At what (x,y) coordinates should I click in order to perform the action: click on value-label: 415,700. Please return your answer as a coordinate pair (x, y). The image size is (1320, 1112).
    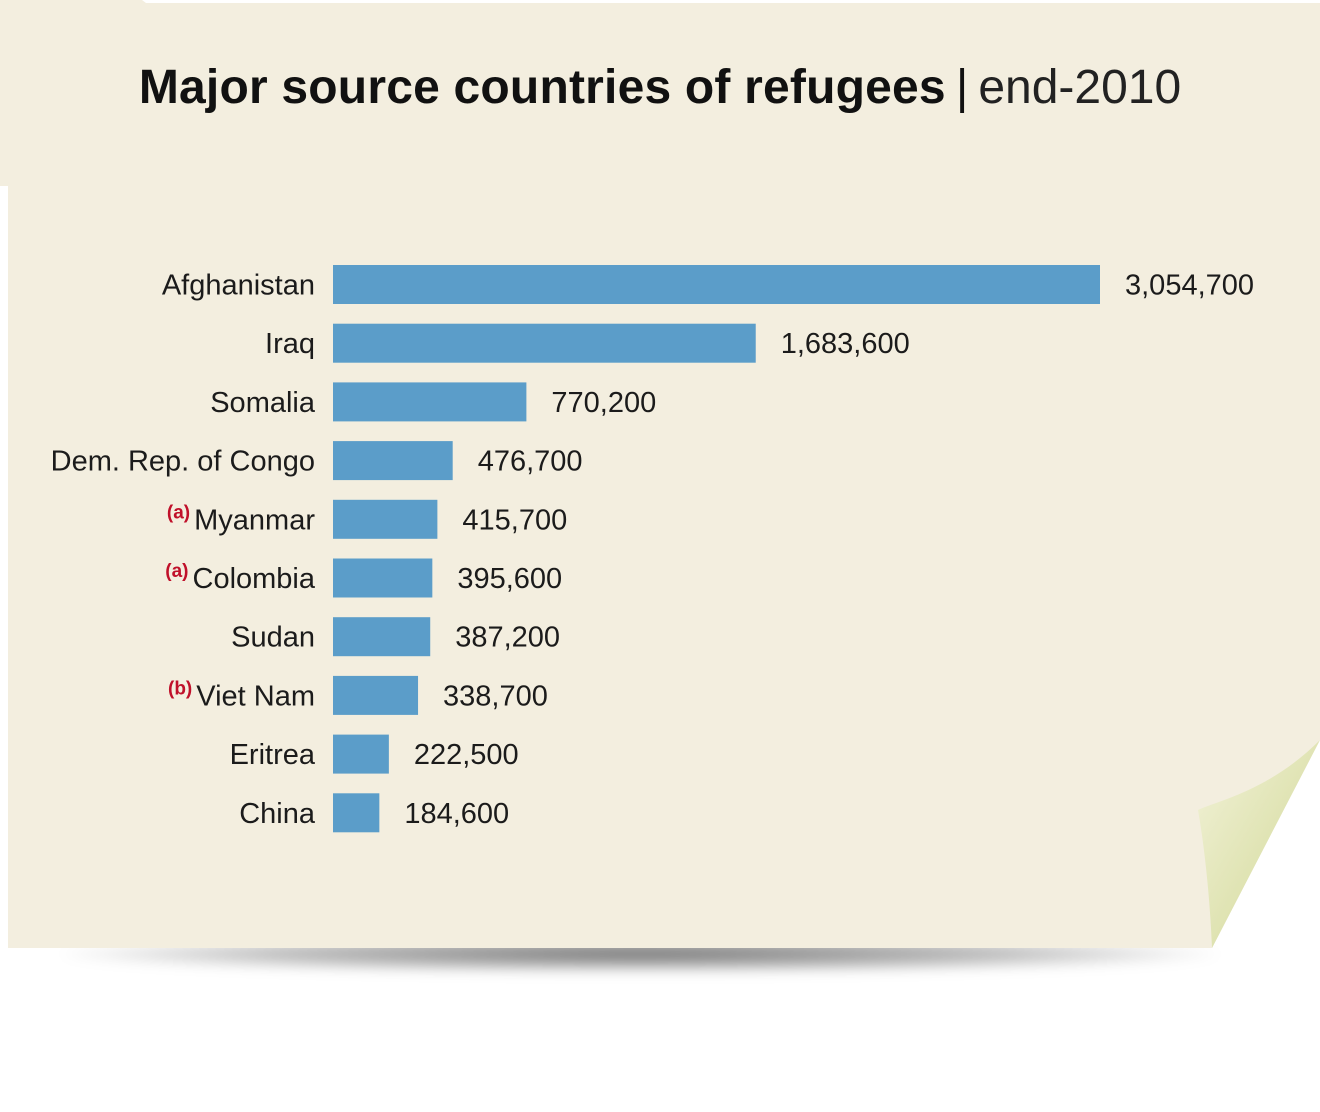
    Looking at the image, I should click on (514, 520).